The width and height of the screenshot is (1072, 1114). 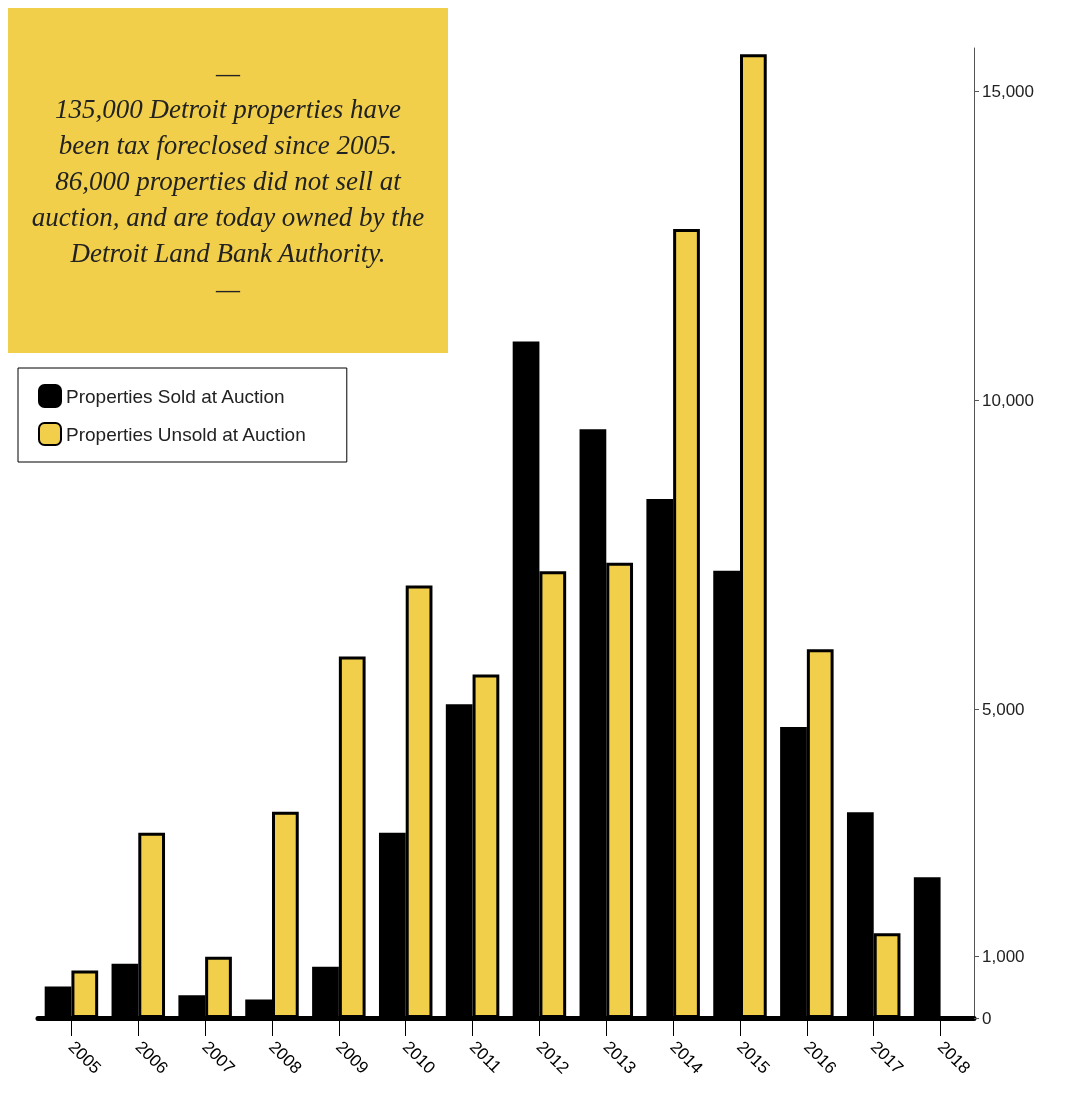 I want to click on y-tick-label: 1,000, so click(x=1003, y=956).